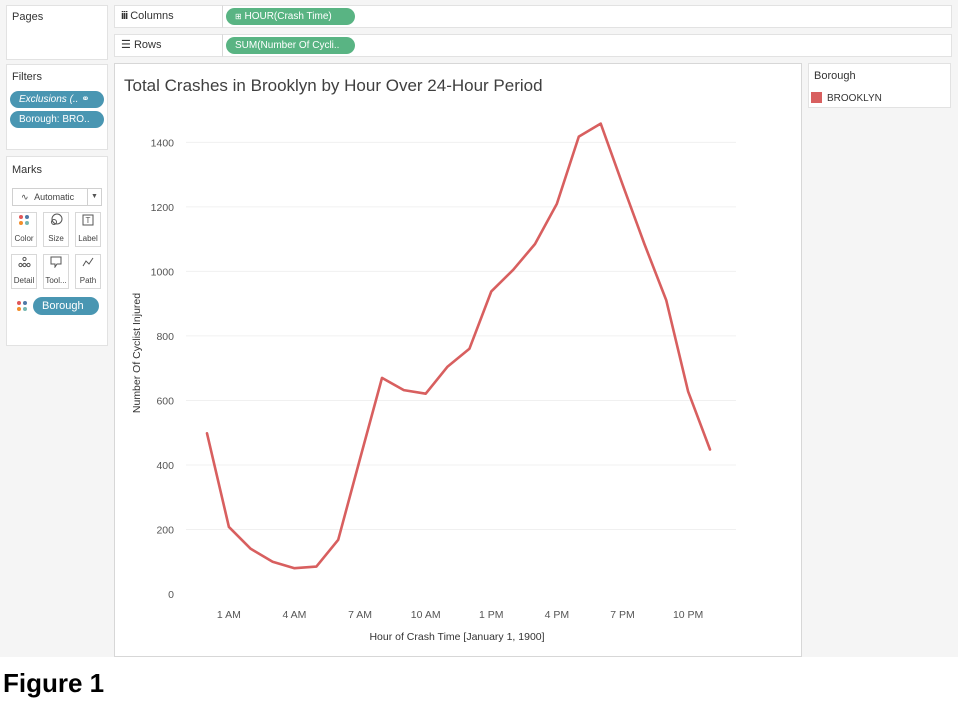  What do you see at coordinates (94, 197) in the screenshot?
I see `chevron-down-icon: ▼` at bounding box center [94, 197].